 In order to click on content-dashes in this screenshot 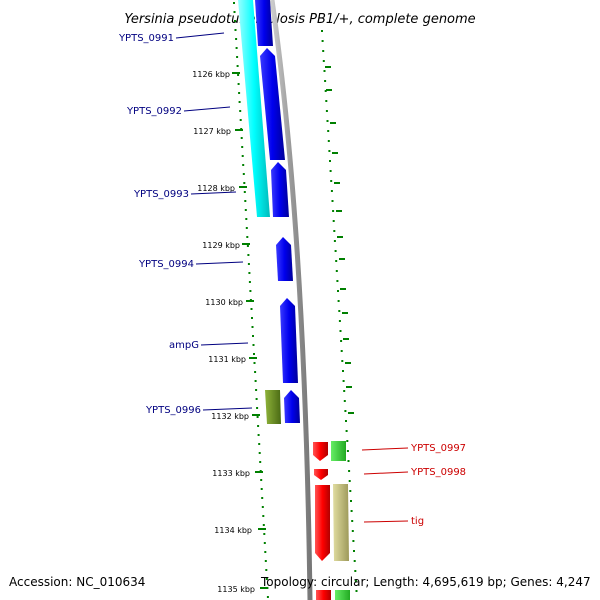, I will do `click(339, 240)`.